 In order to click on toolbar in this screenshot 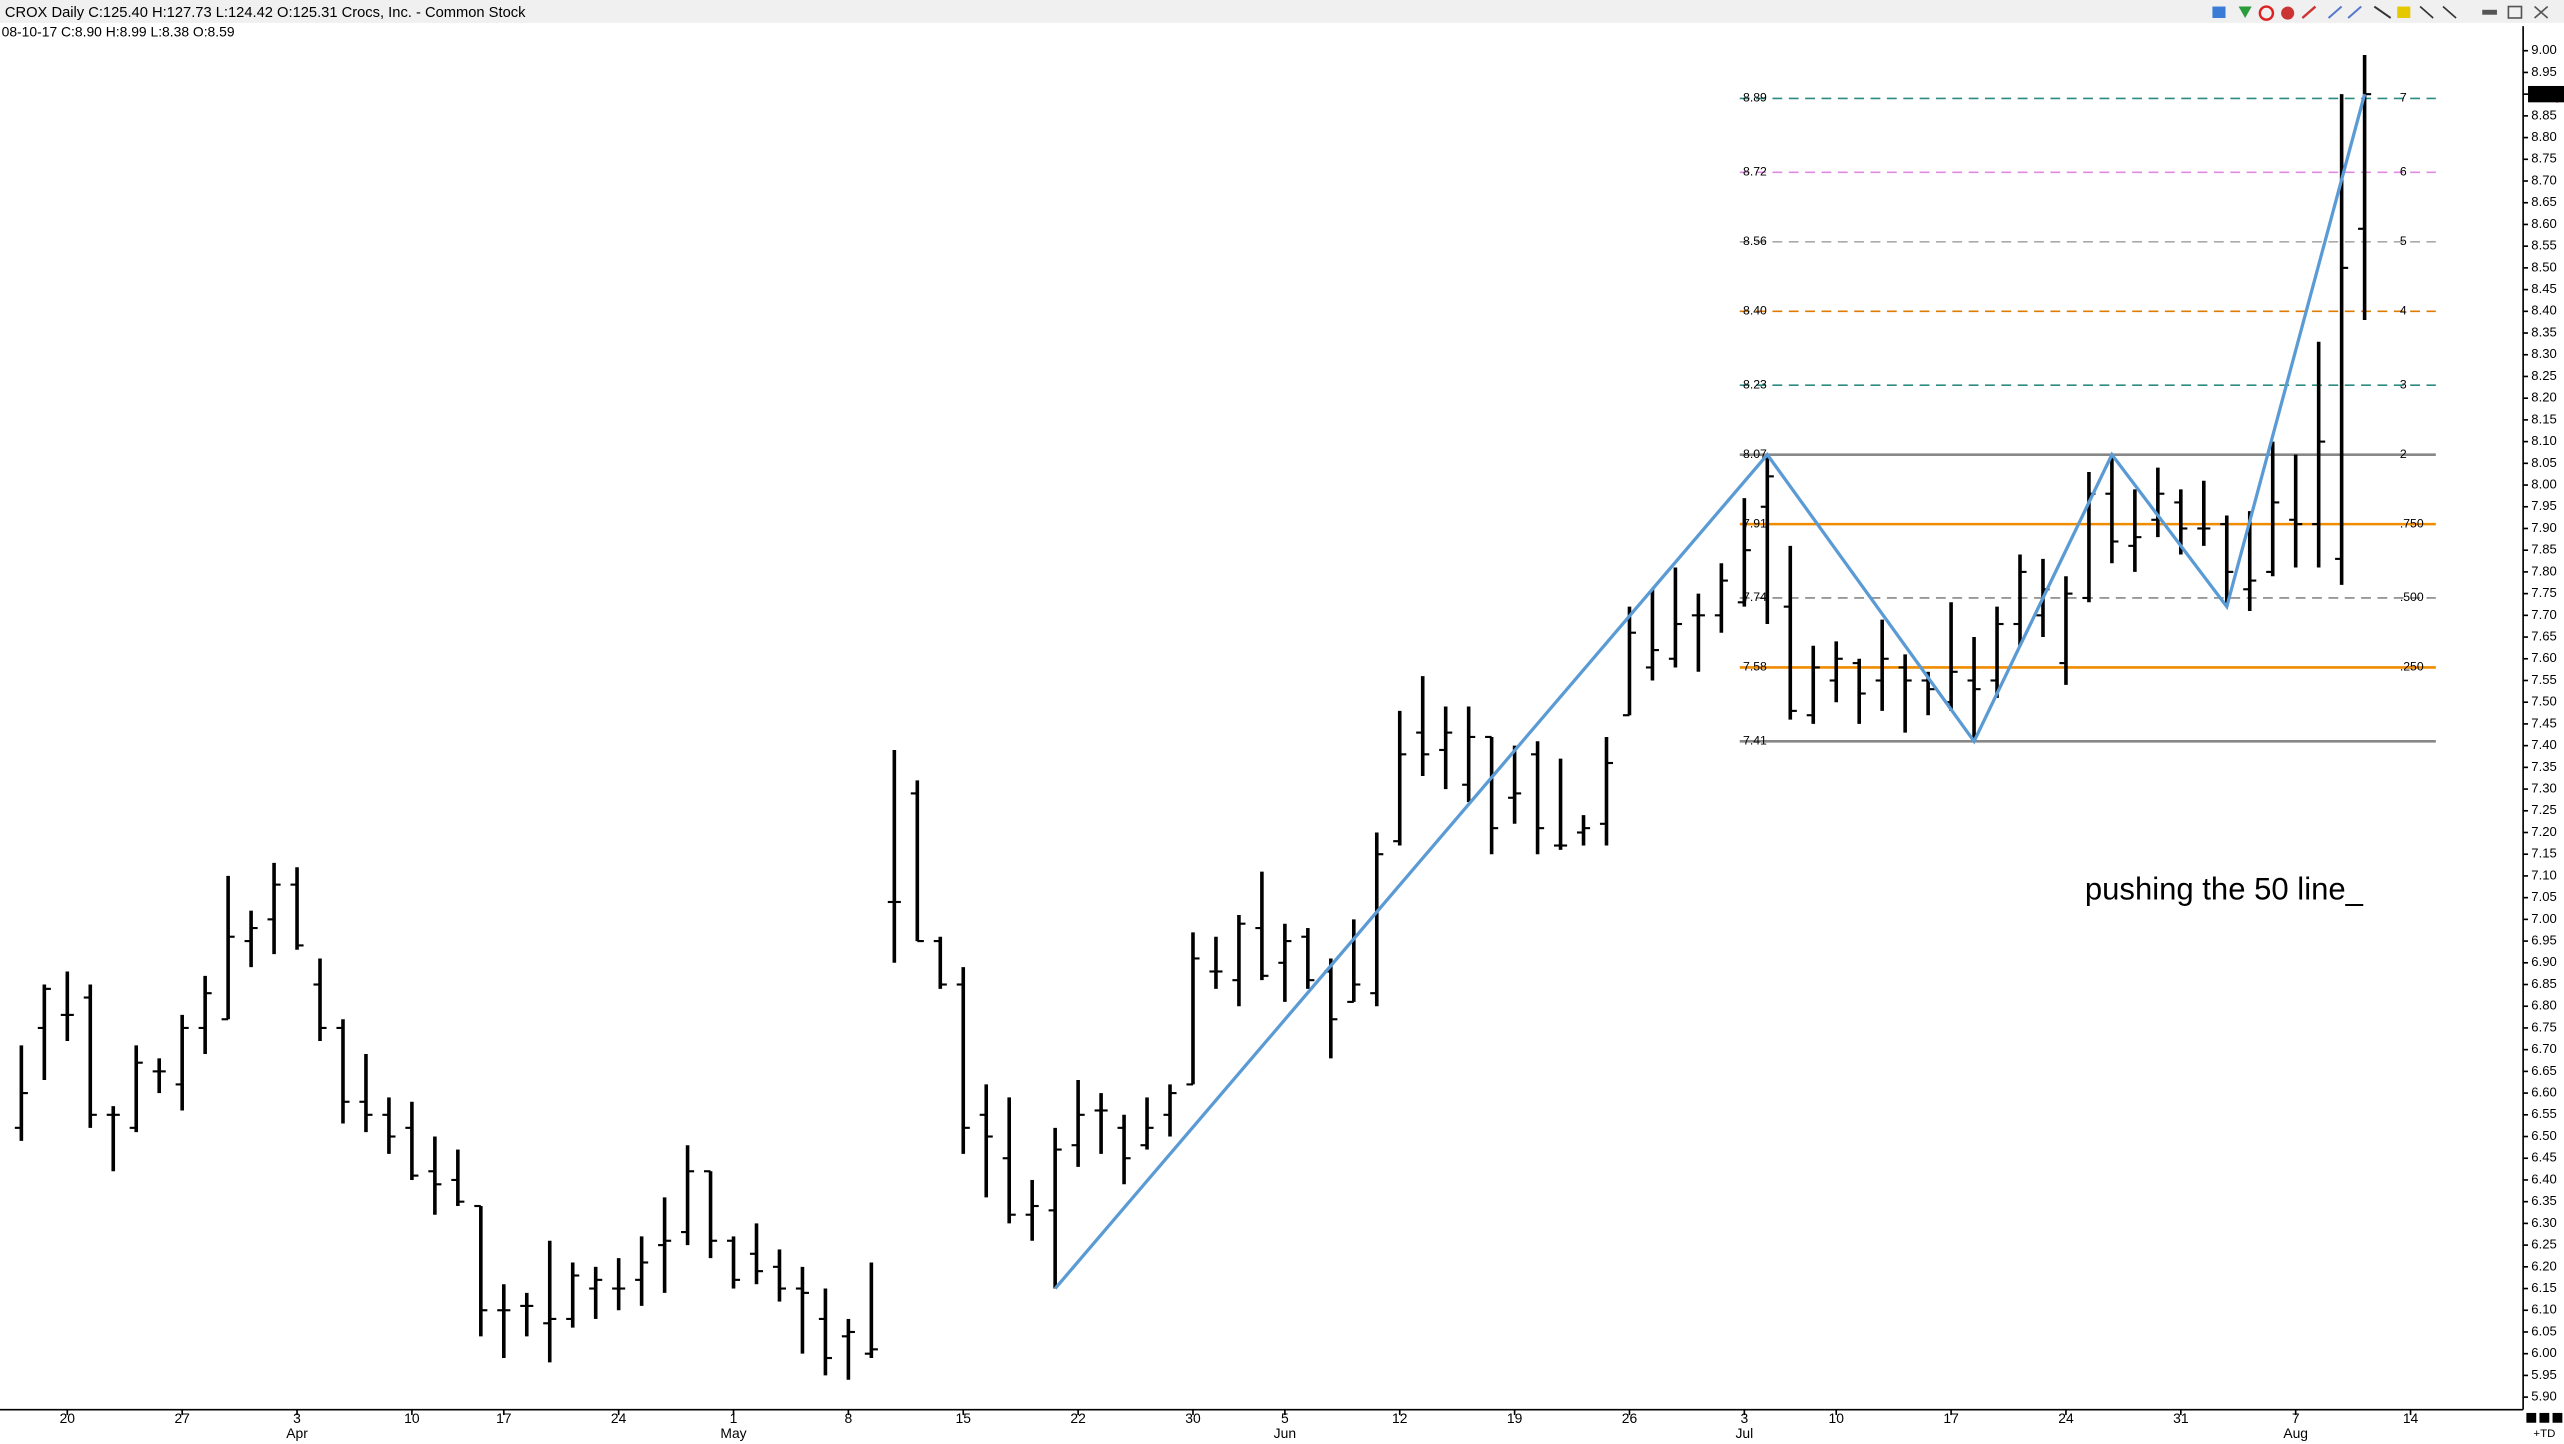, I will do `click(2380, 13)`.